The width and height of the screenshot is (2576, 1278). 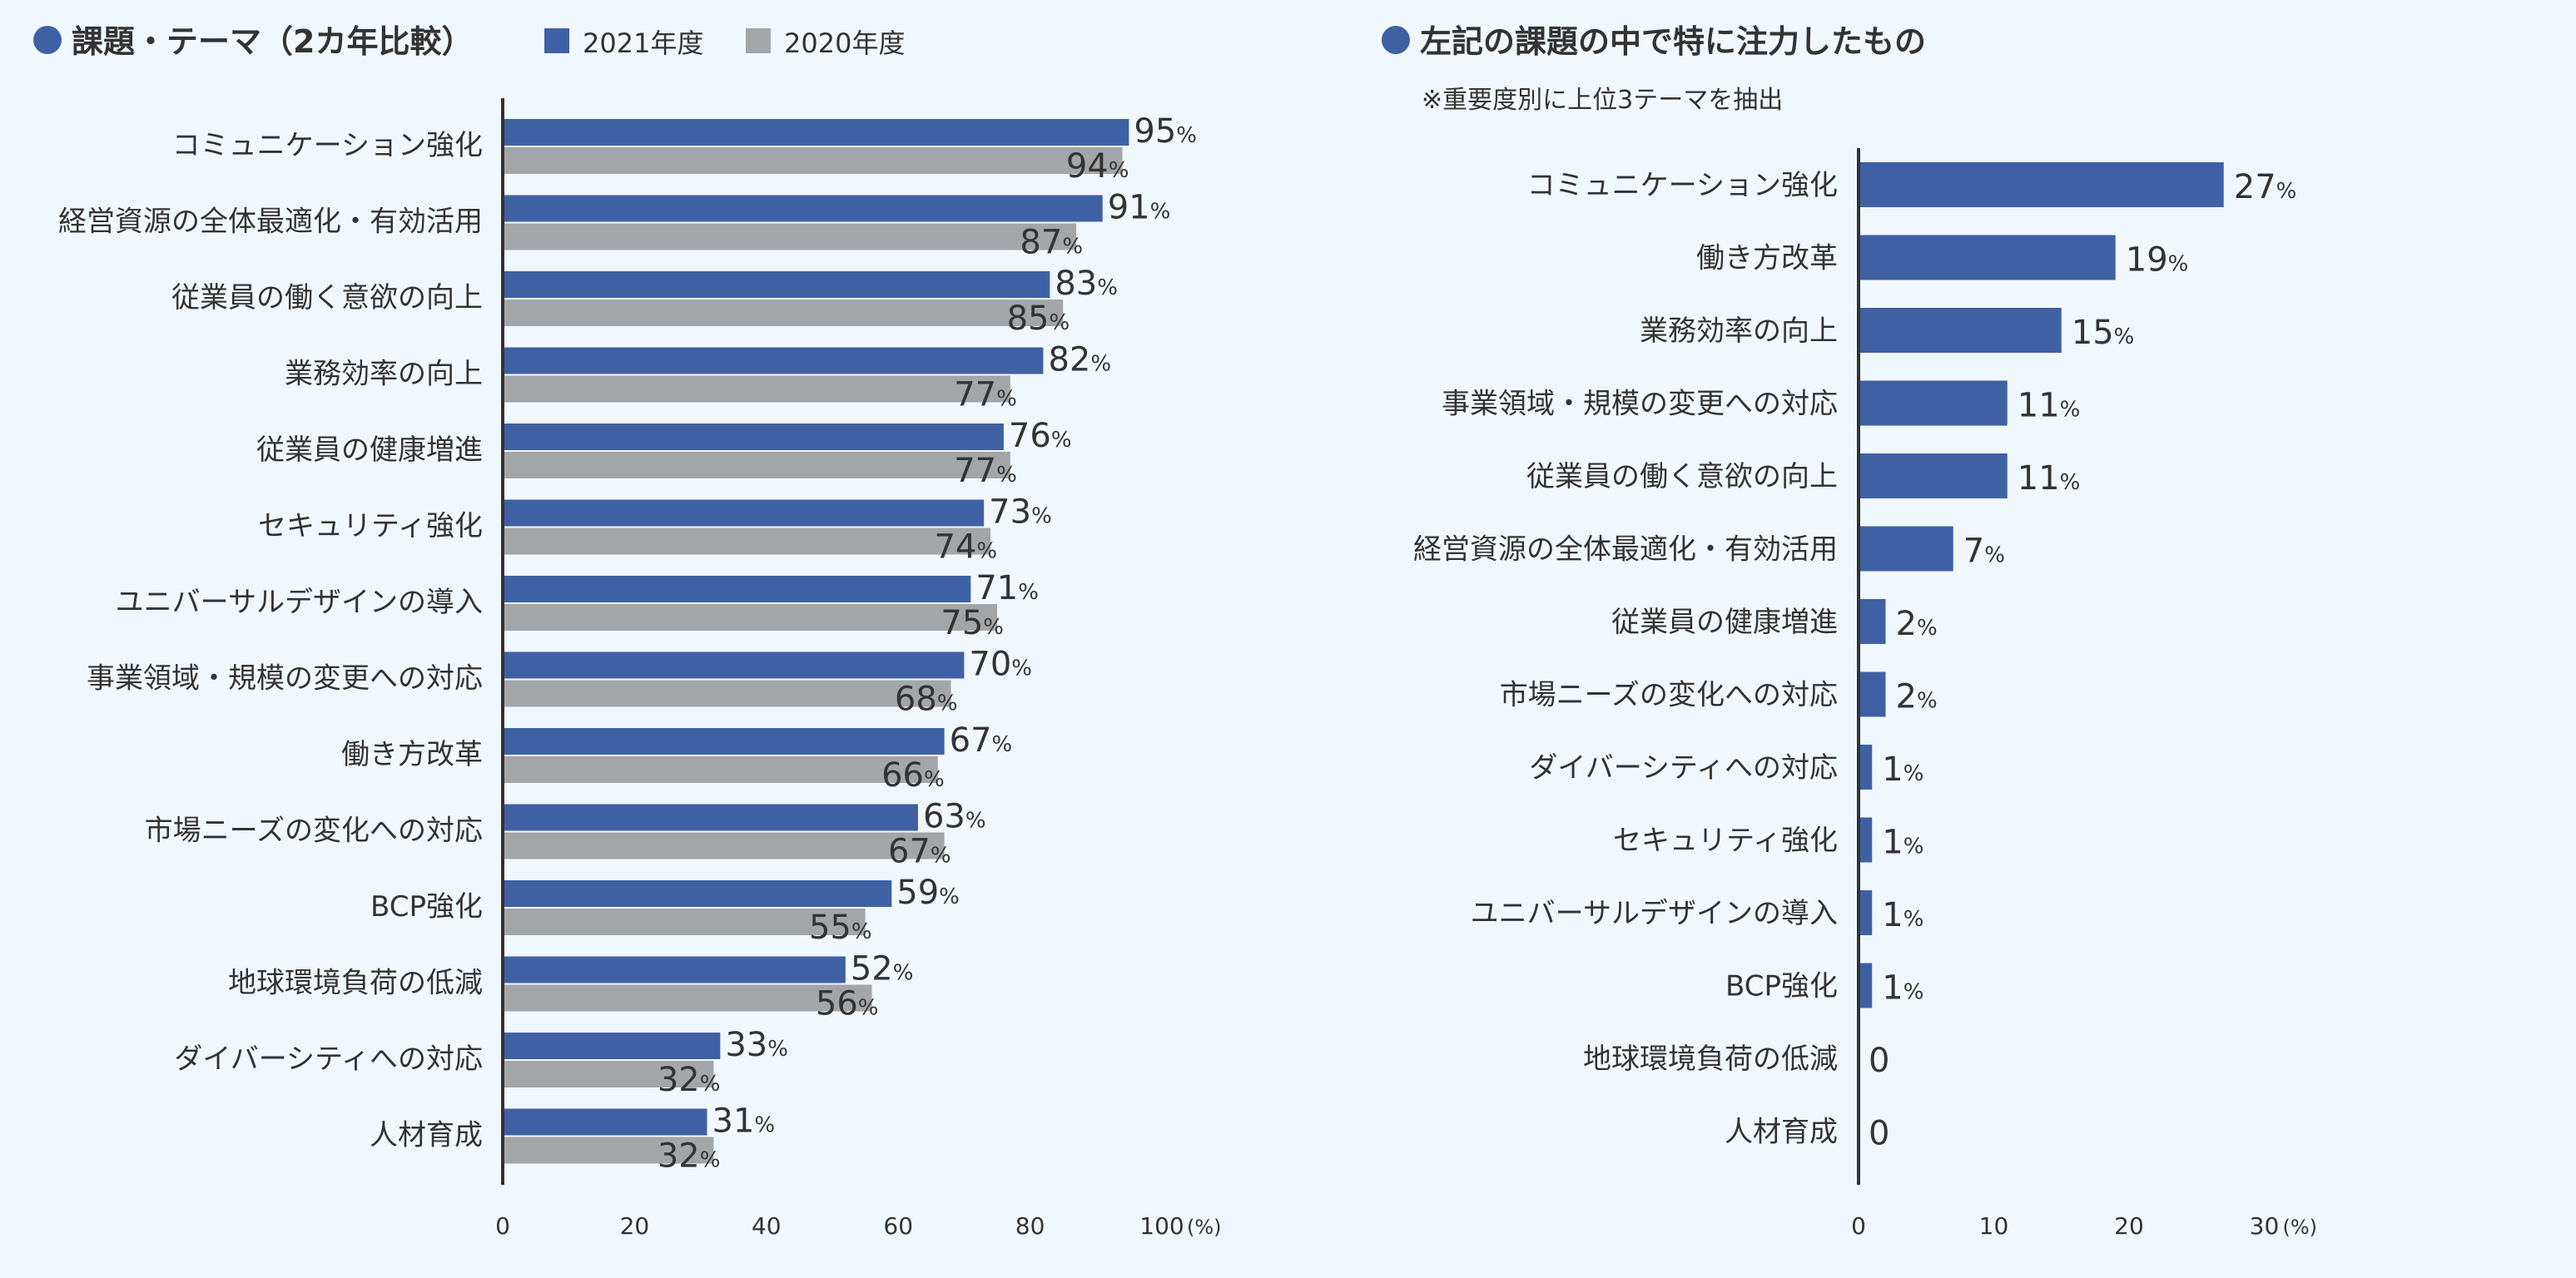 What do you see at coordinates (1161, 1226) in the screenshot?
I see `x-tick-label: 100` at bounding box center [1161, 1226].